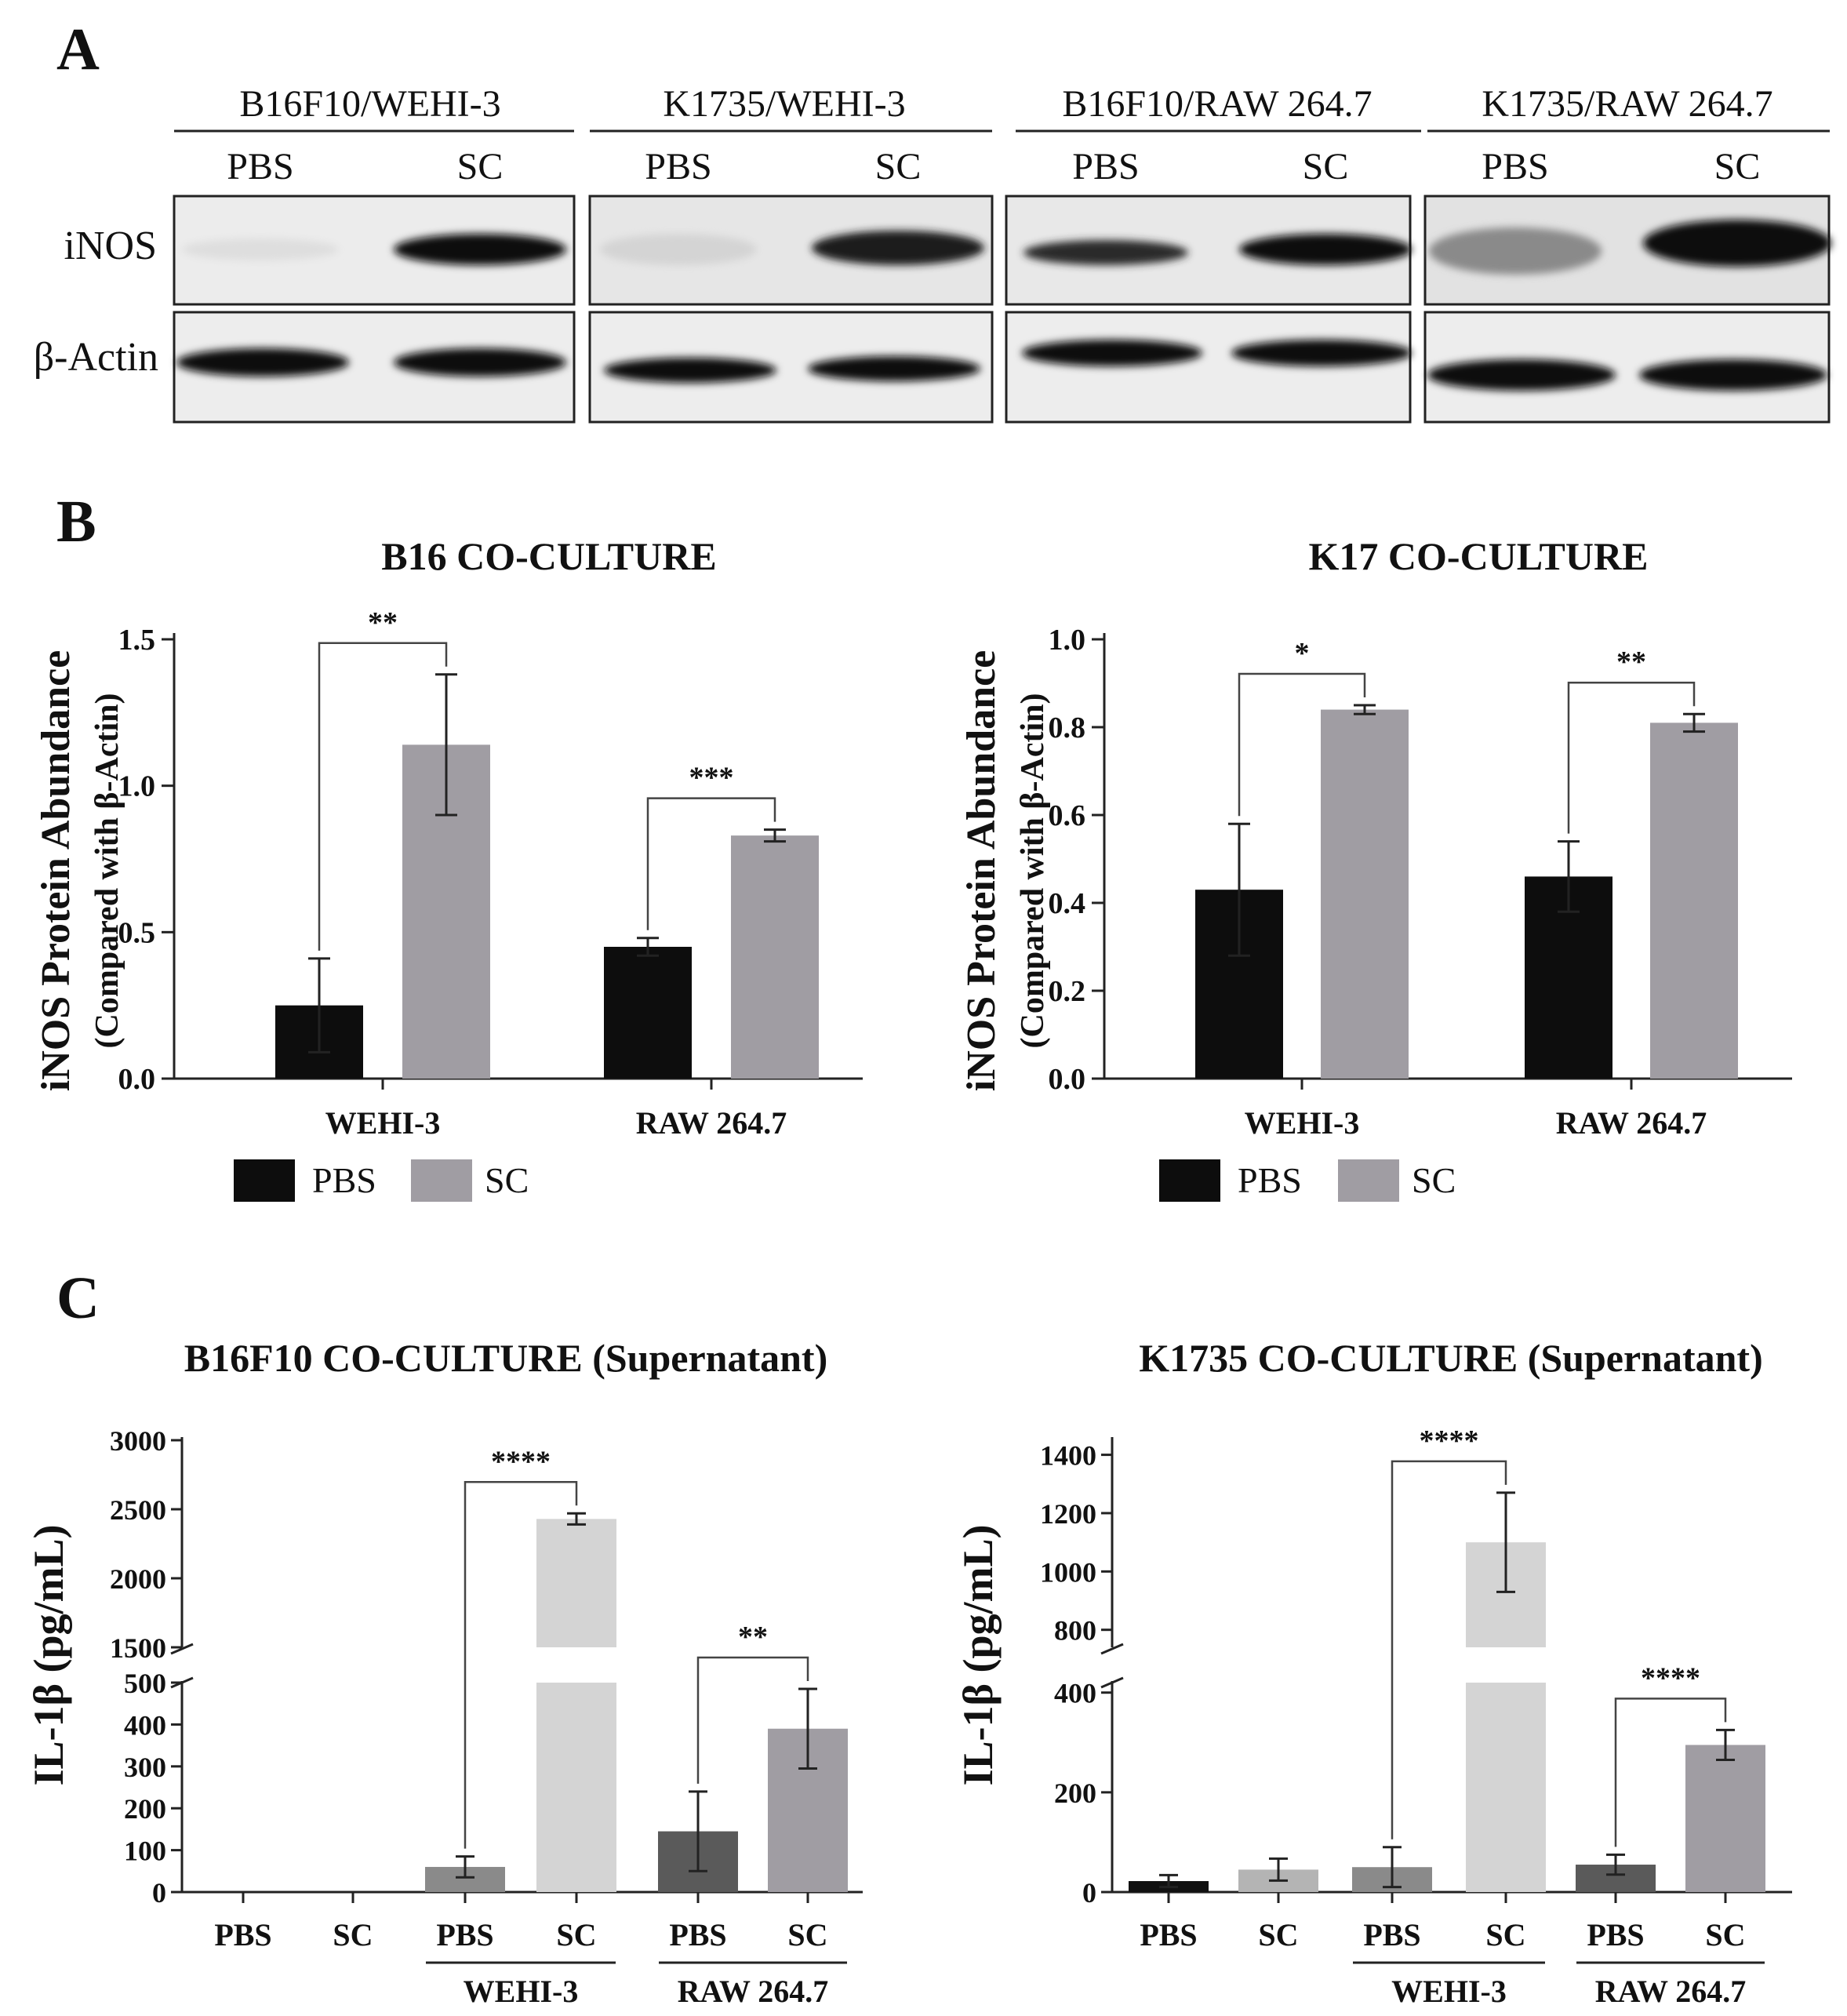 The width and height of the screenshot is (1847, 2016). I want to click on panel-letter-a: A, so click(78, 49).